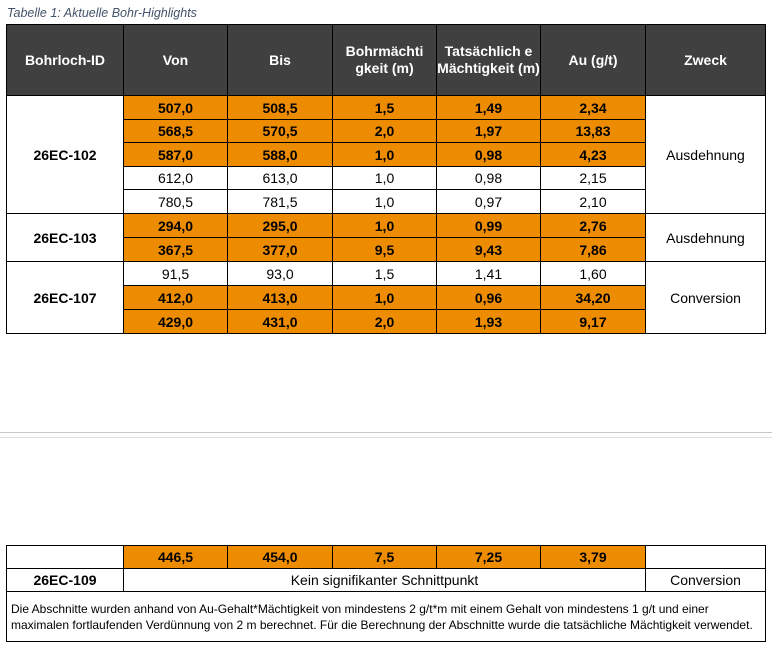  What do you see at coordinates (488, 201) in the screenshot?
I see `tatsaechliche-maechtigkeit-cell: 0,97` at bounding box center [488, 201].